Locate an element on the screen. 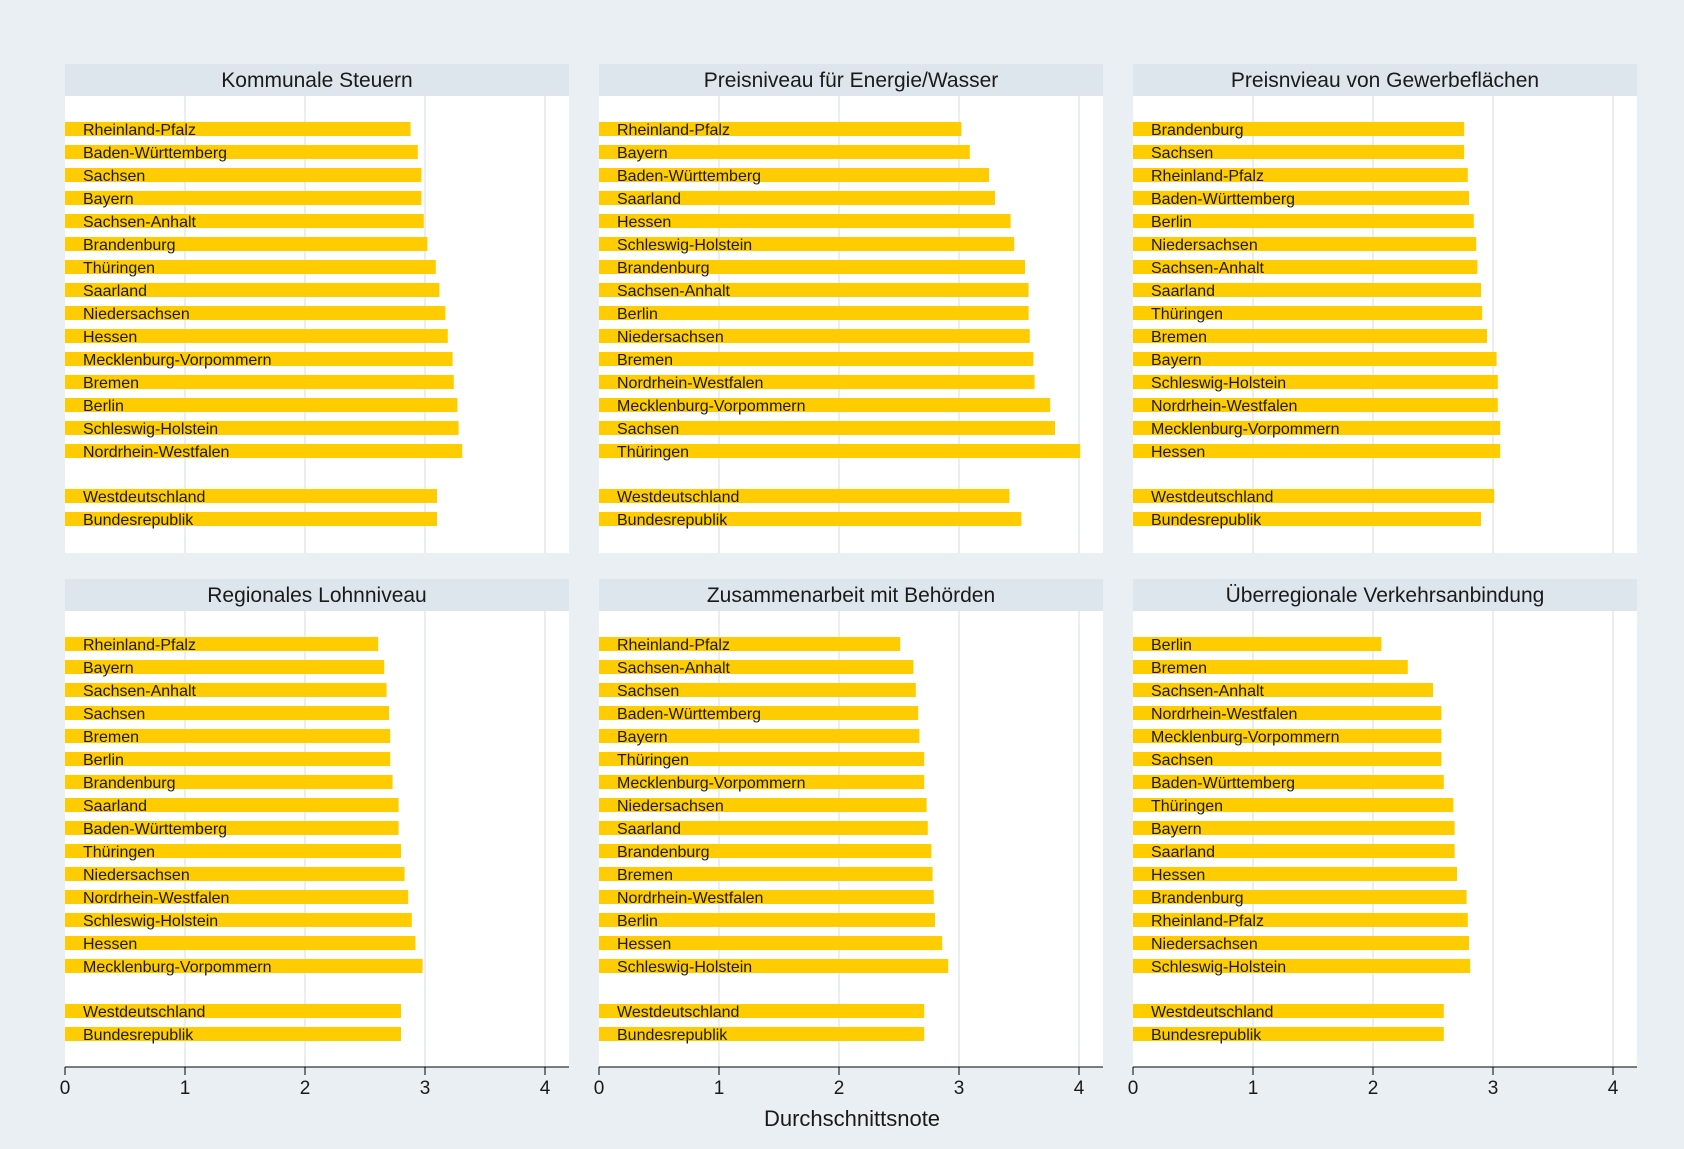  x-tick-label: 3 is located at coordinates (959, 1088).